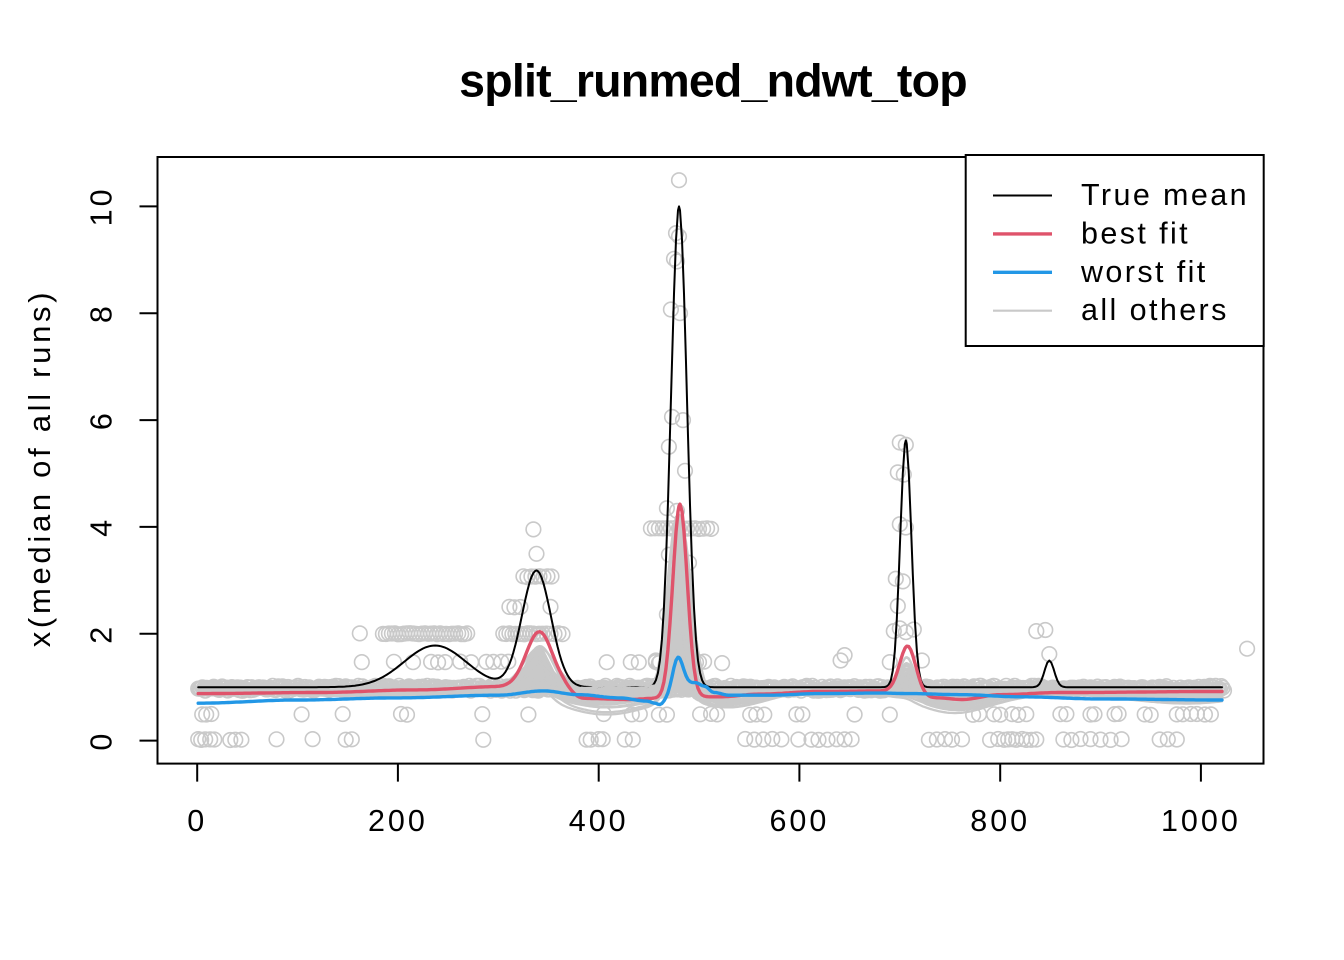 This screenshot has height=960, width=1344. I want to click on svg-text: 2, so click(102, 634).